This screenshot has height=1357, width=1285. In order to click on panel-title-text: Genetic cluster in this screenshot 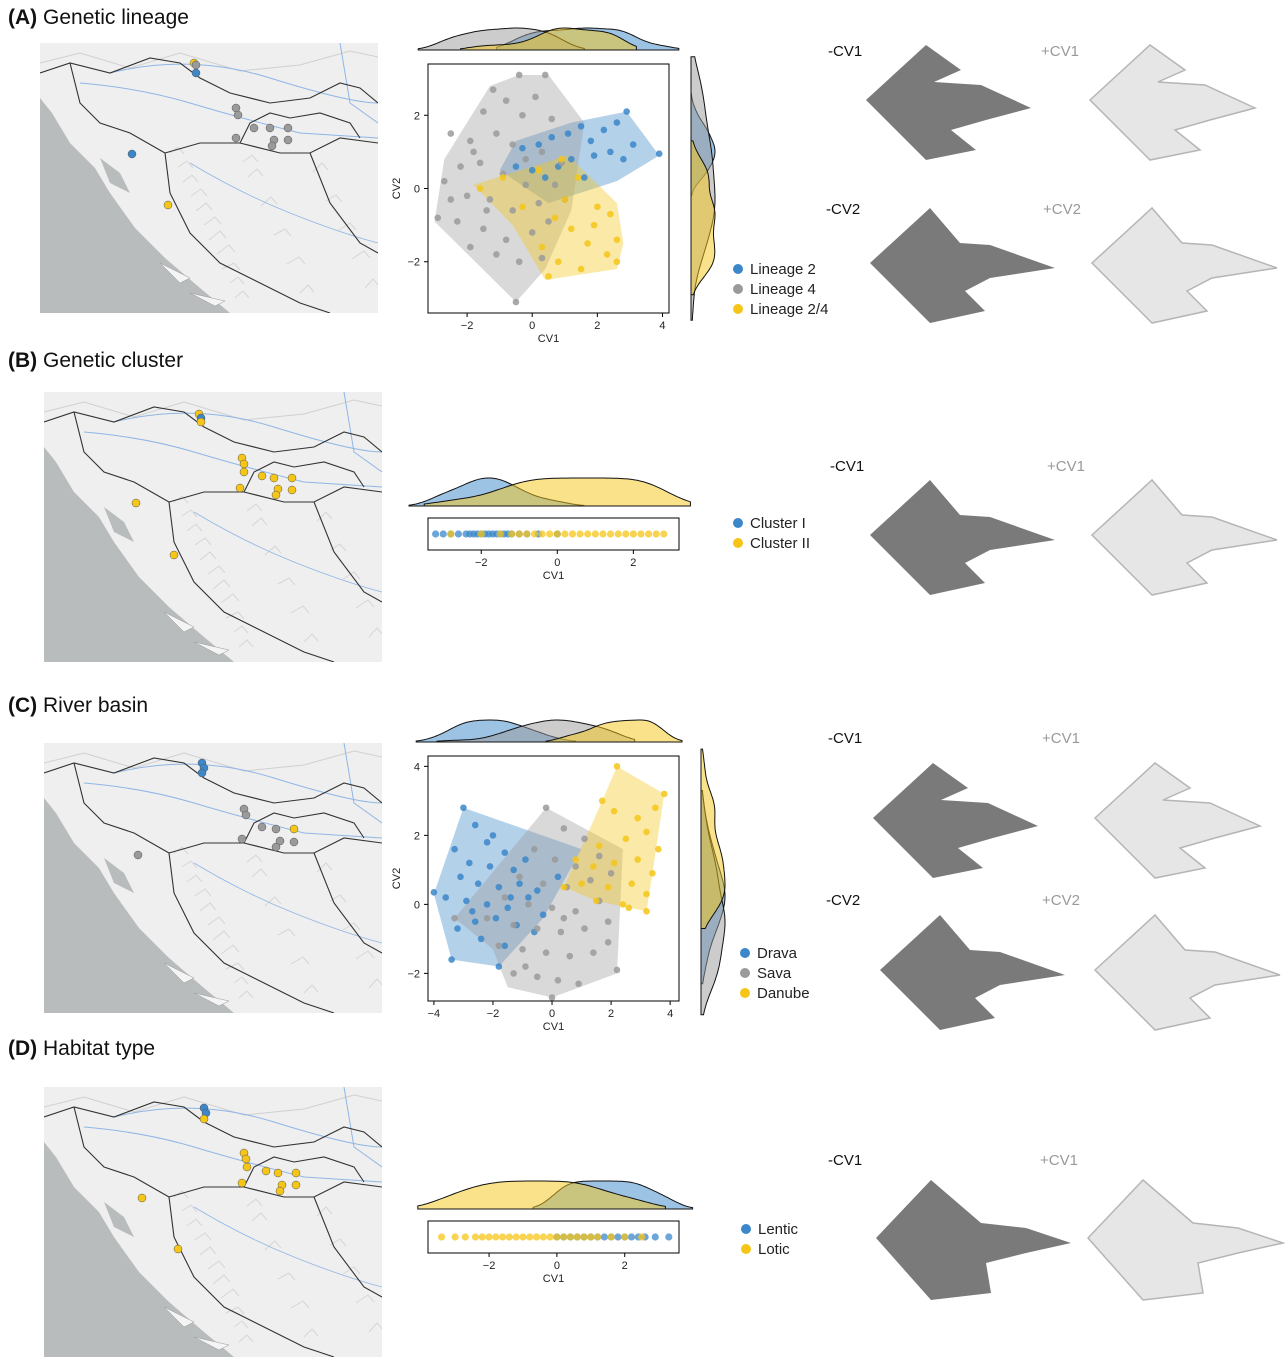, I will do `click(113, 360)`.